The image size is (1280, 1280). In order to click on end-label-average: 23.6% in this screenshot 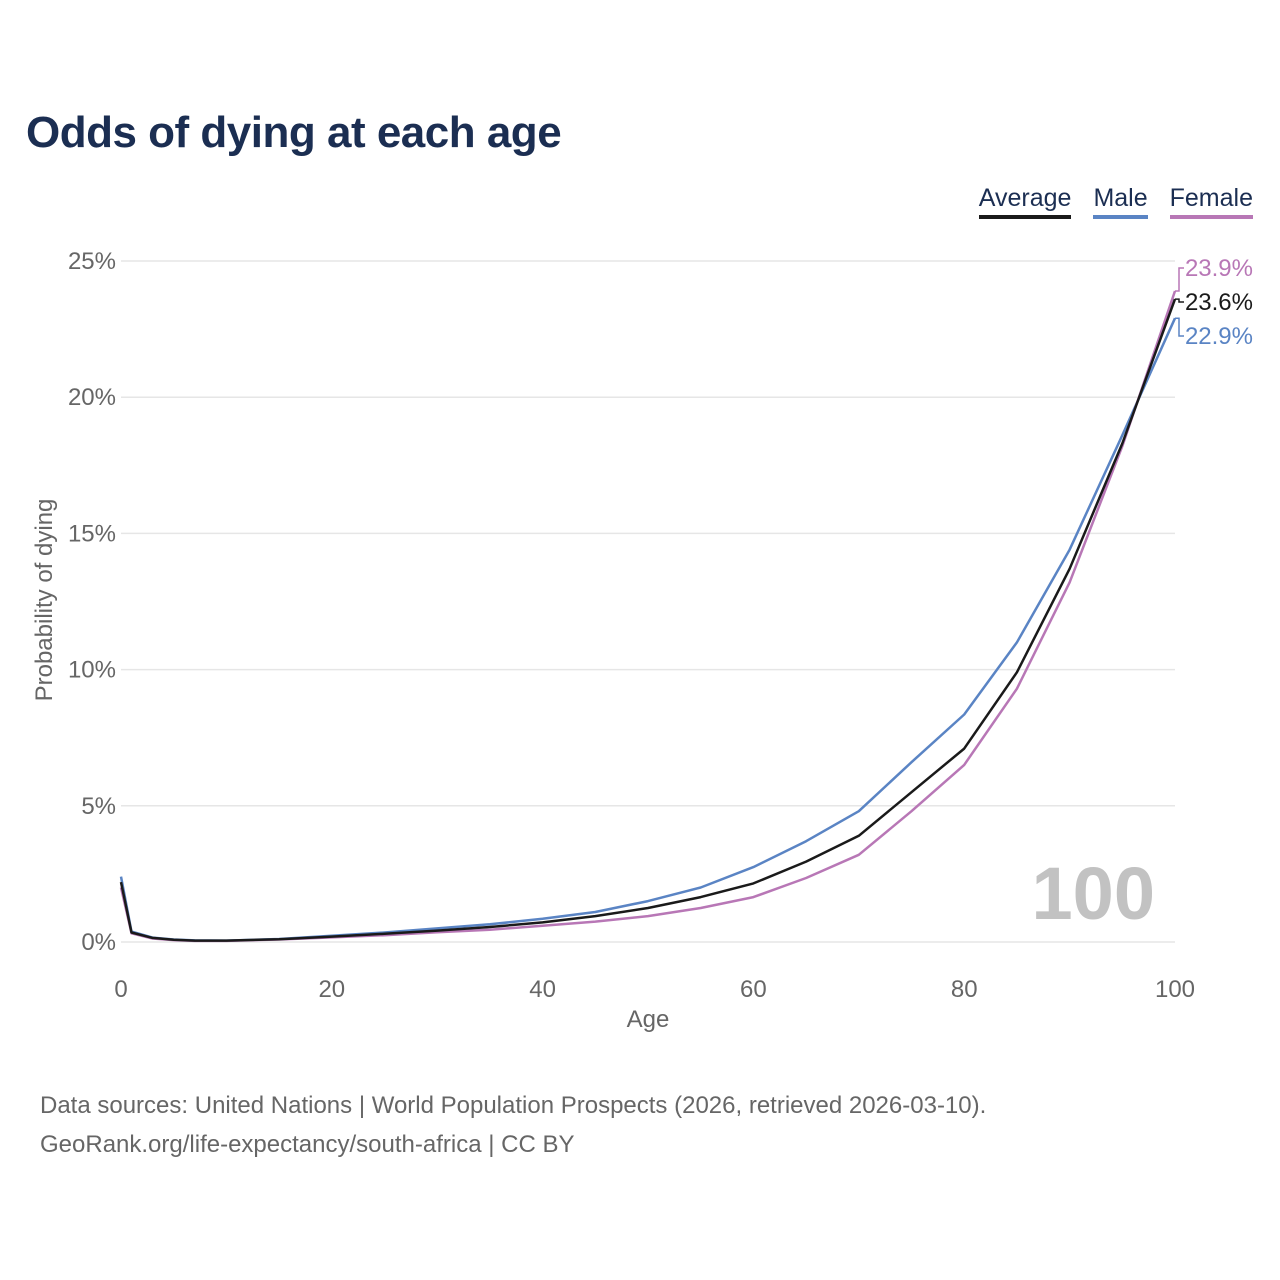, I will do `click(1219, 302)`.